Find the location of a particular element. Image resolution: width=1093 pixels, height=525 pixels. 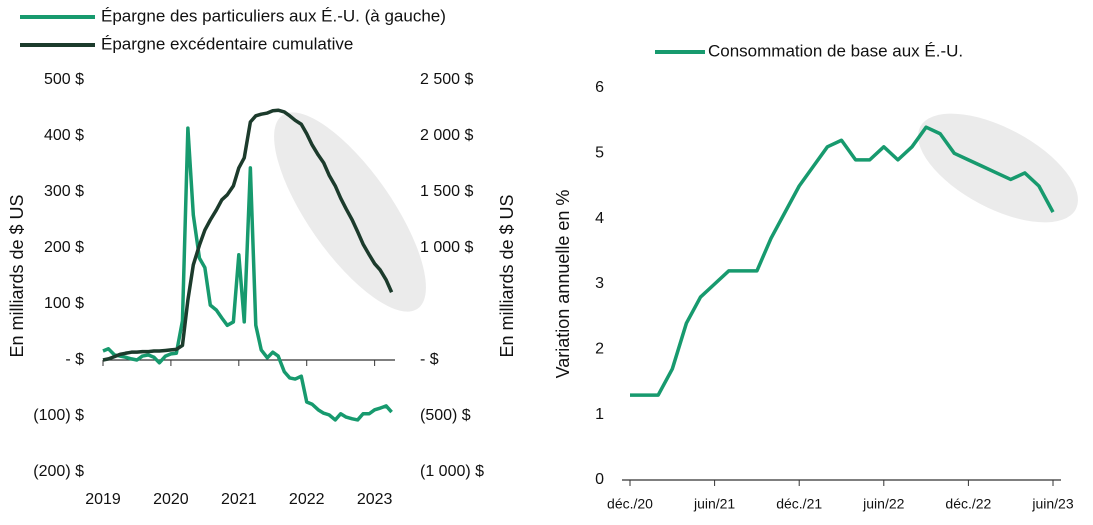

y-axis-title: En milliards de $ US is located at coordinates (17, 275).